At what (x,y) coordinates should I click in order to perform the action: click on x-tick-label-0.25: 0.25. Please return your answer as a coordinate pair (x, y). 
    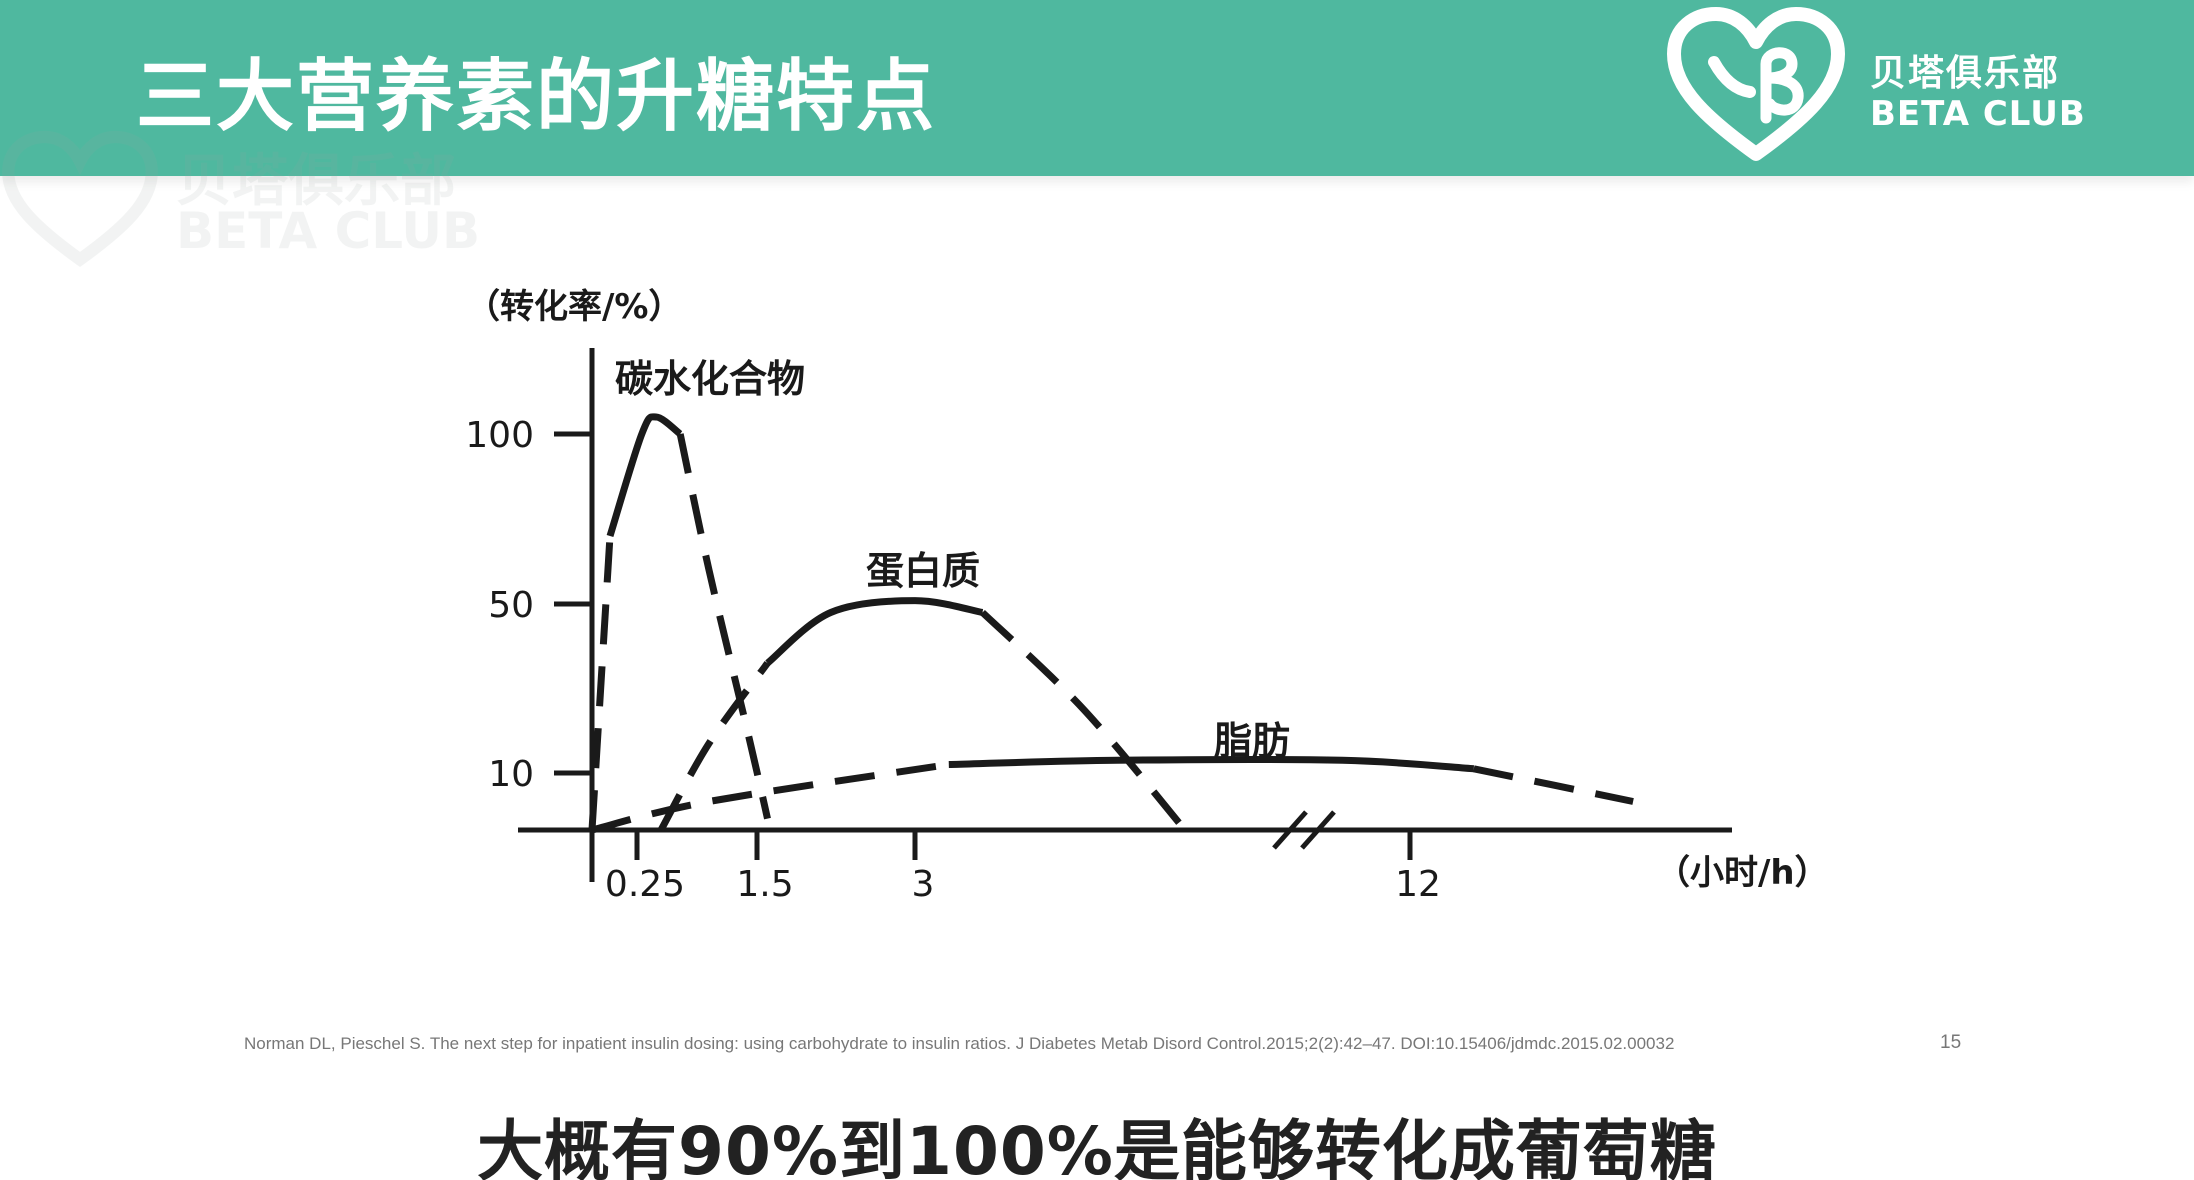
    Looking at the image, I should click on (645, 884).